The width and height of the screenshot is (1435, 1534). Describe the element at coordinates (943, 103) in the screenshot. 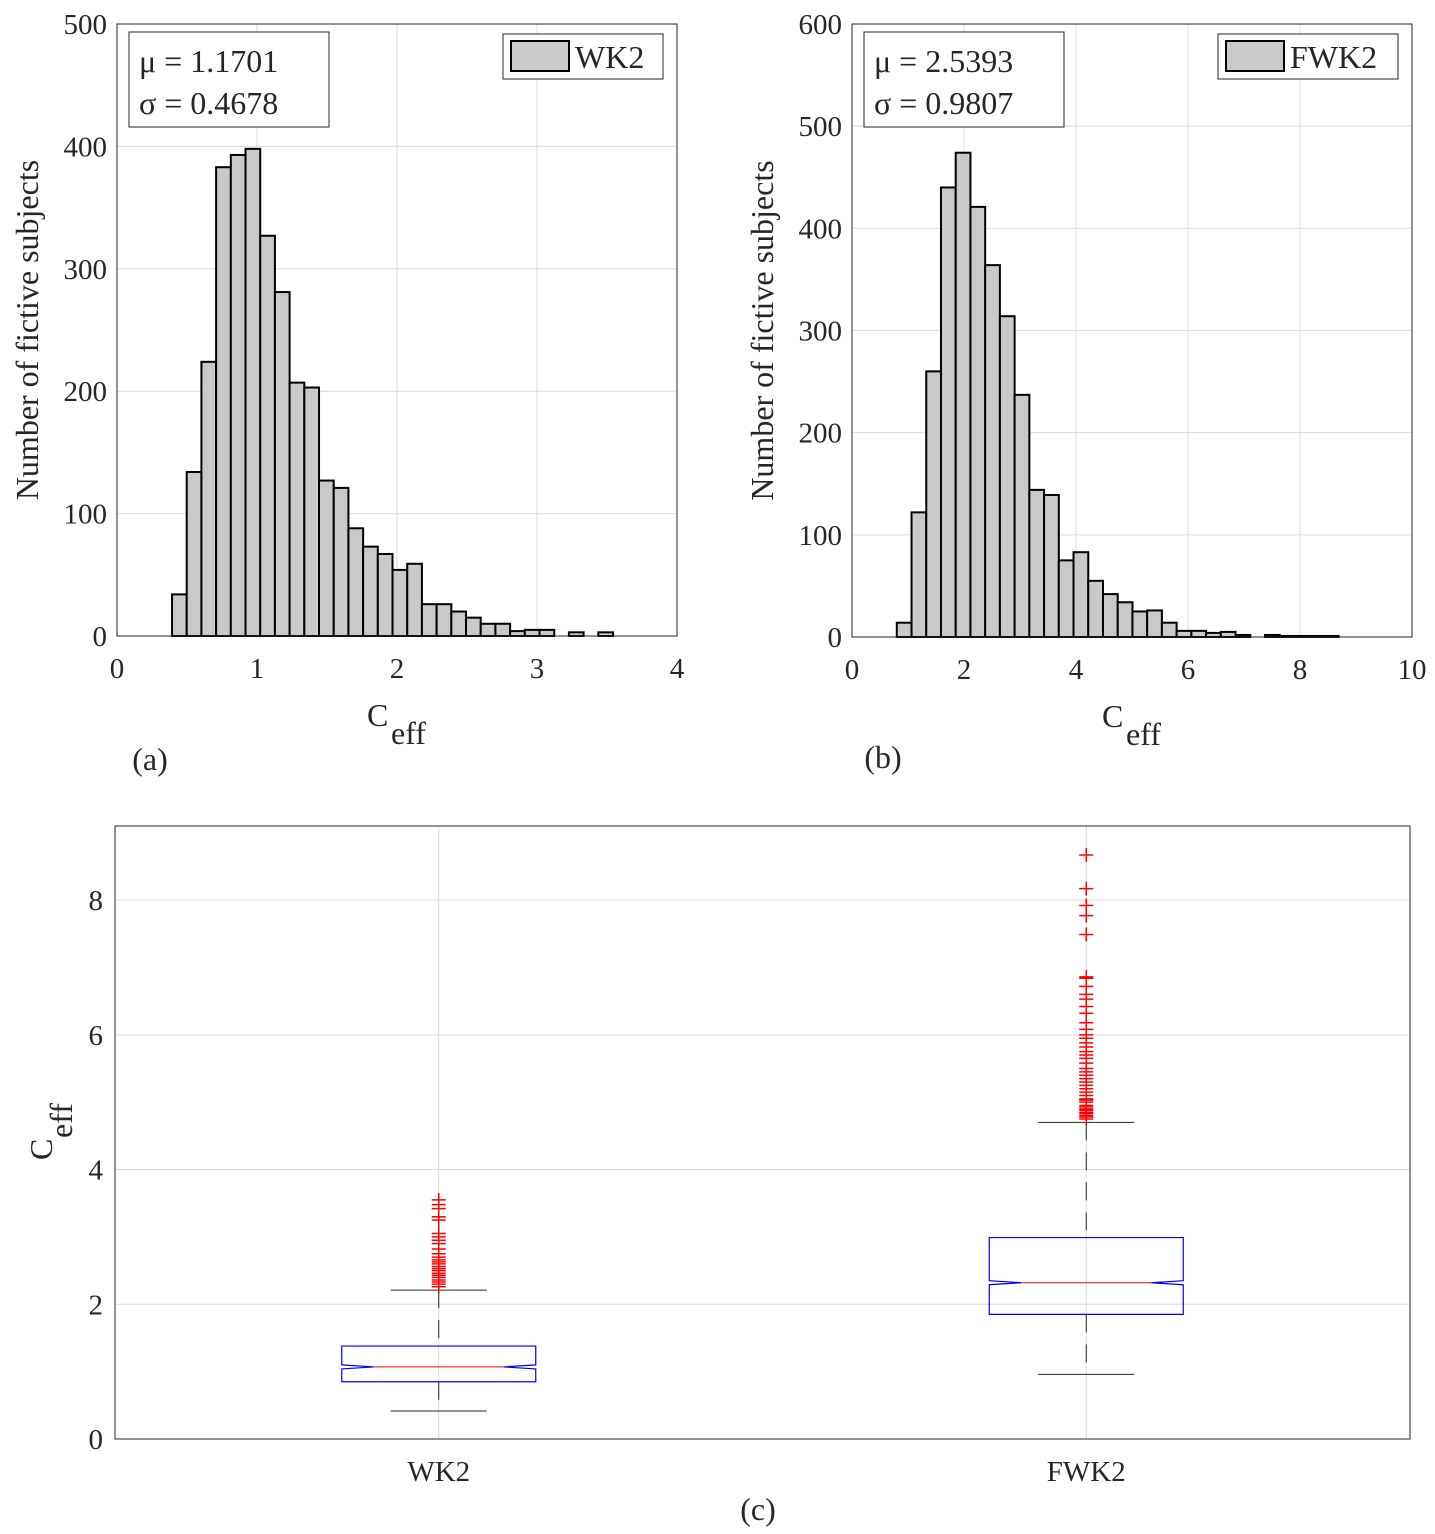

I see `std-text: σ = 0.9807` at that location.